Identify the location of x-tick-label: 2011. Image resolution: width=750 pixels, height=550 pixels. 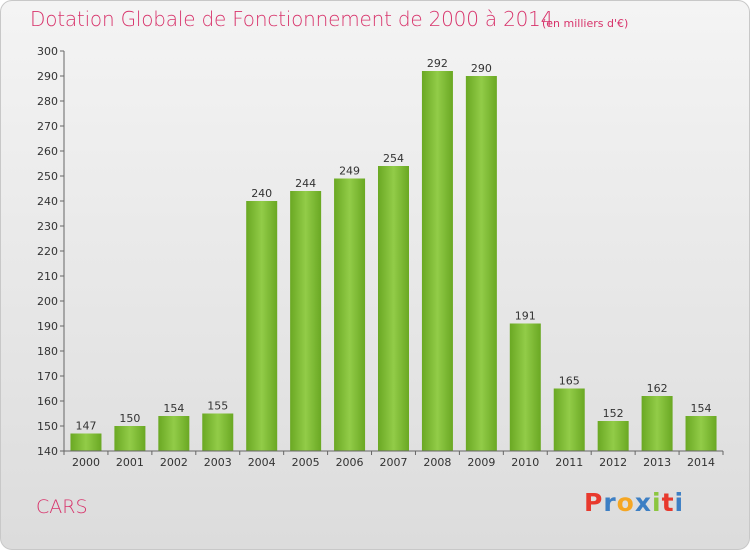
(569, 462).